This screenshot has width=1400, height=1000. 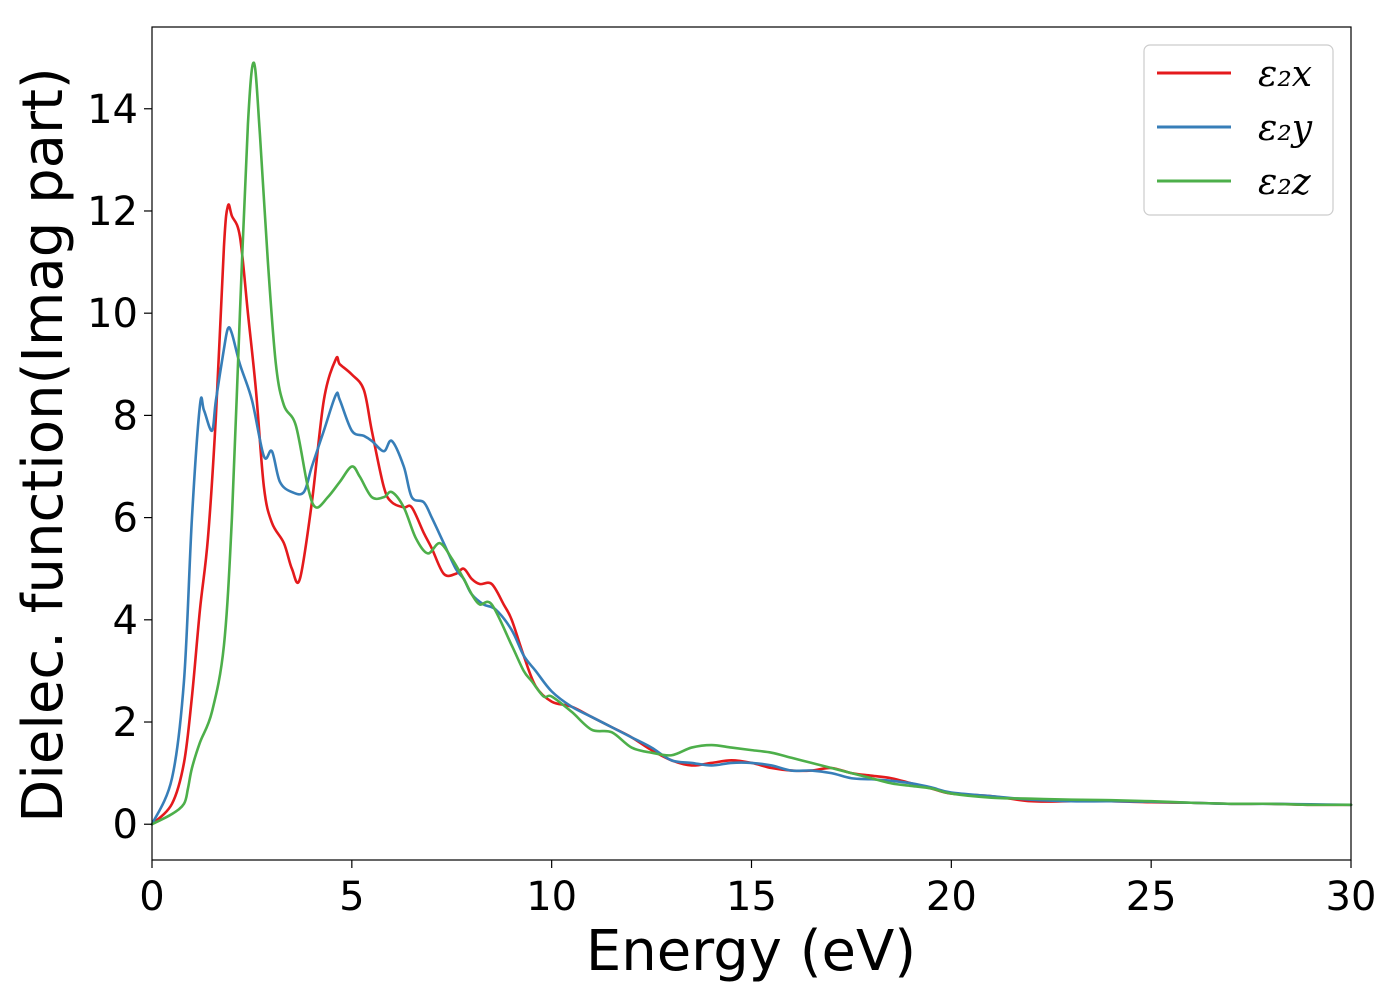 I want to click on y-axis: 0 2 4 6 8 10 12 14, so click(x=119, y=467).